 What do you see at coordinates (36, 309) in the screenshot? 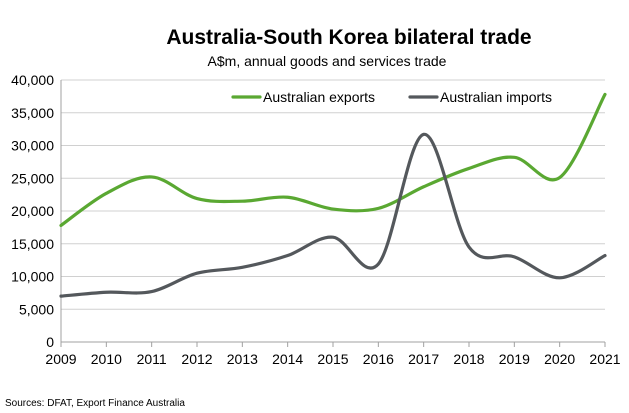
I see `y-tick-label: 5,000` at bounding box center [36, 309].